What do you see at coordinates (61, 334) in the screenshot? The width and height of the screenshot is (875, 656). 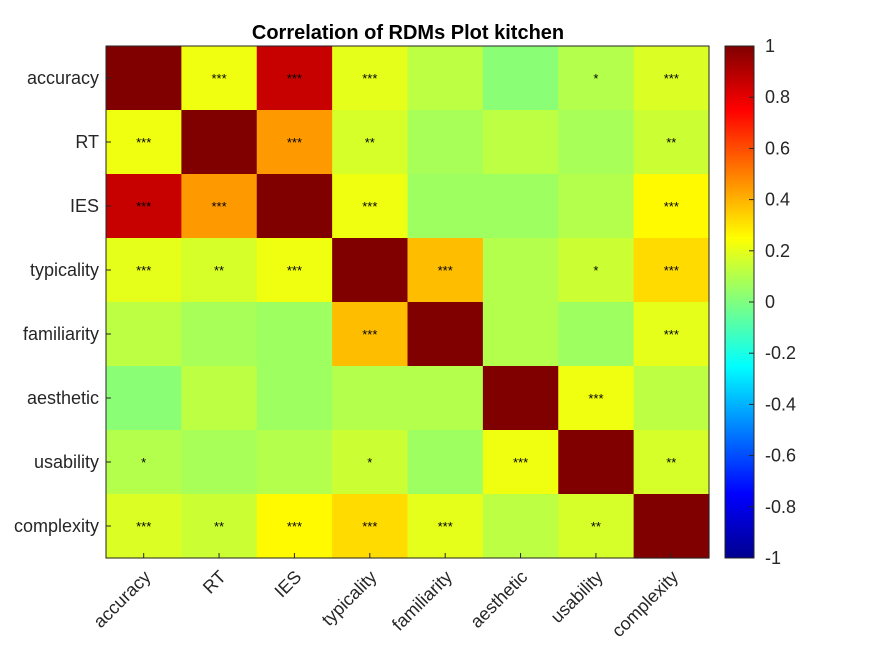 I see `y-tick-label: familiarity` at bounding box center [61, 334].